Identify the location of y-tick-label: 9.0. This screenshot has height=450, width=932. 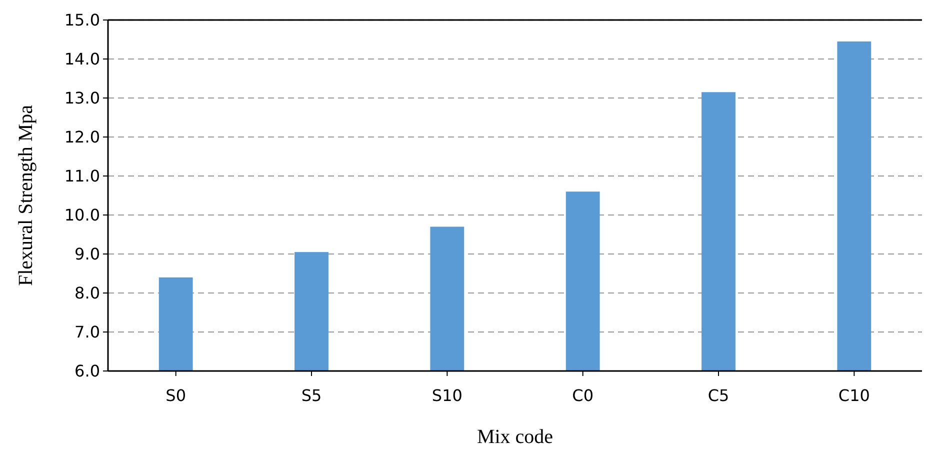
(87, 254).